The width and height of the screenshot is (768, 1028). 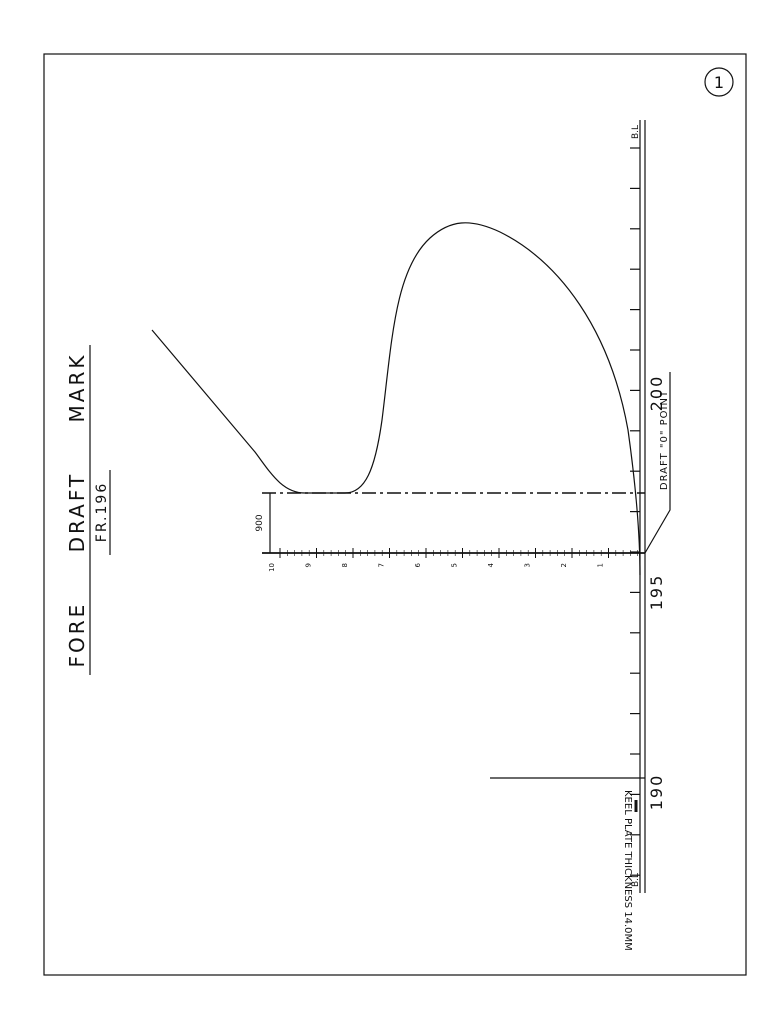 What do you see at coordinates (272, 567) in the screenshot?
I see `scale-label: 10` at bounding box center [272, 567].